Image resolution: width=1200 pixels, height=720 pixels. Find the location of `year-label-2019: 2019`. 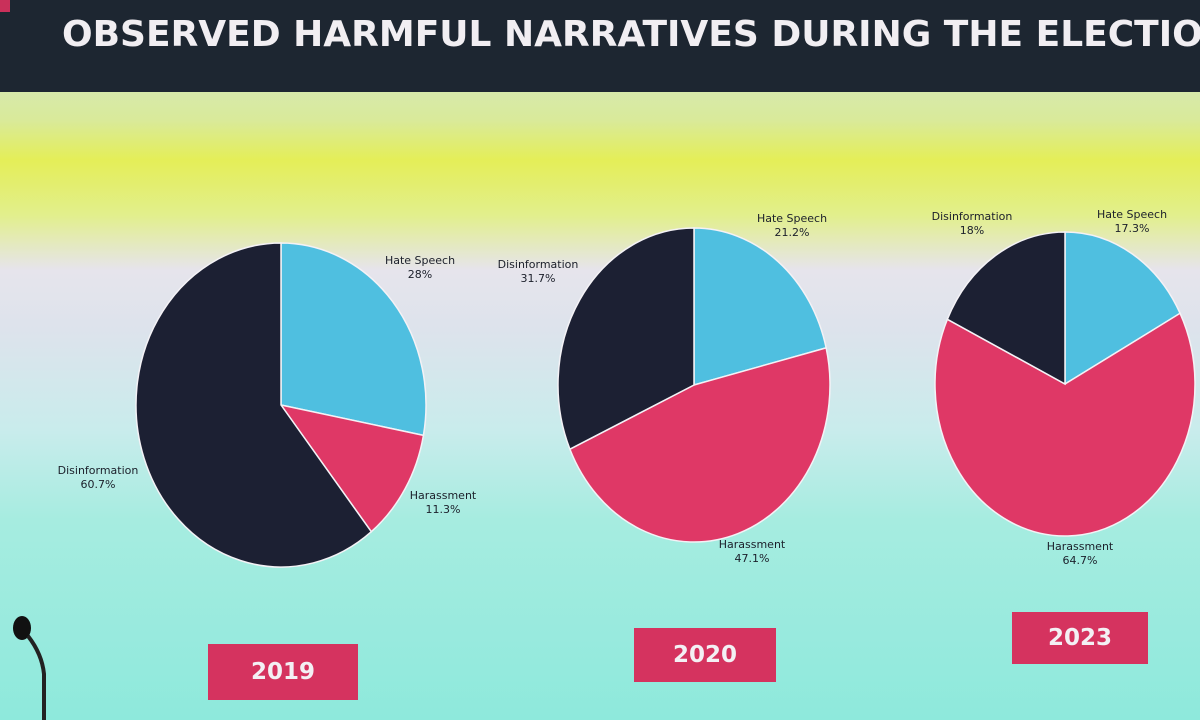

year-label-2019: 2019 is located at coordinates (283, 672).